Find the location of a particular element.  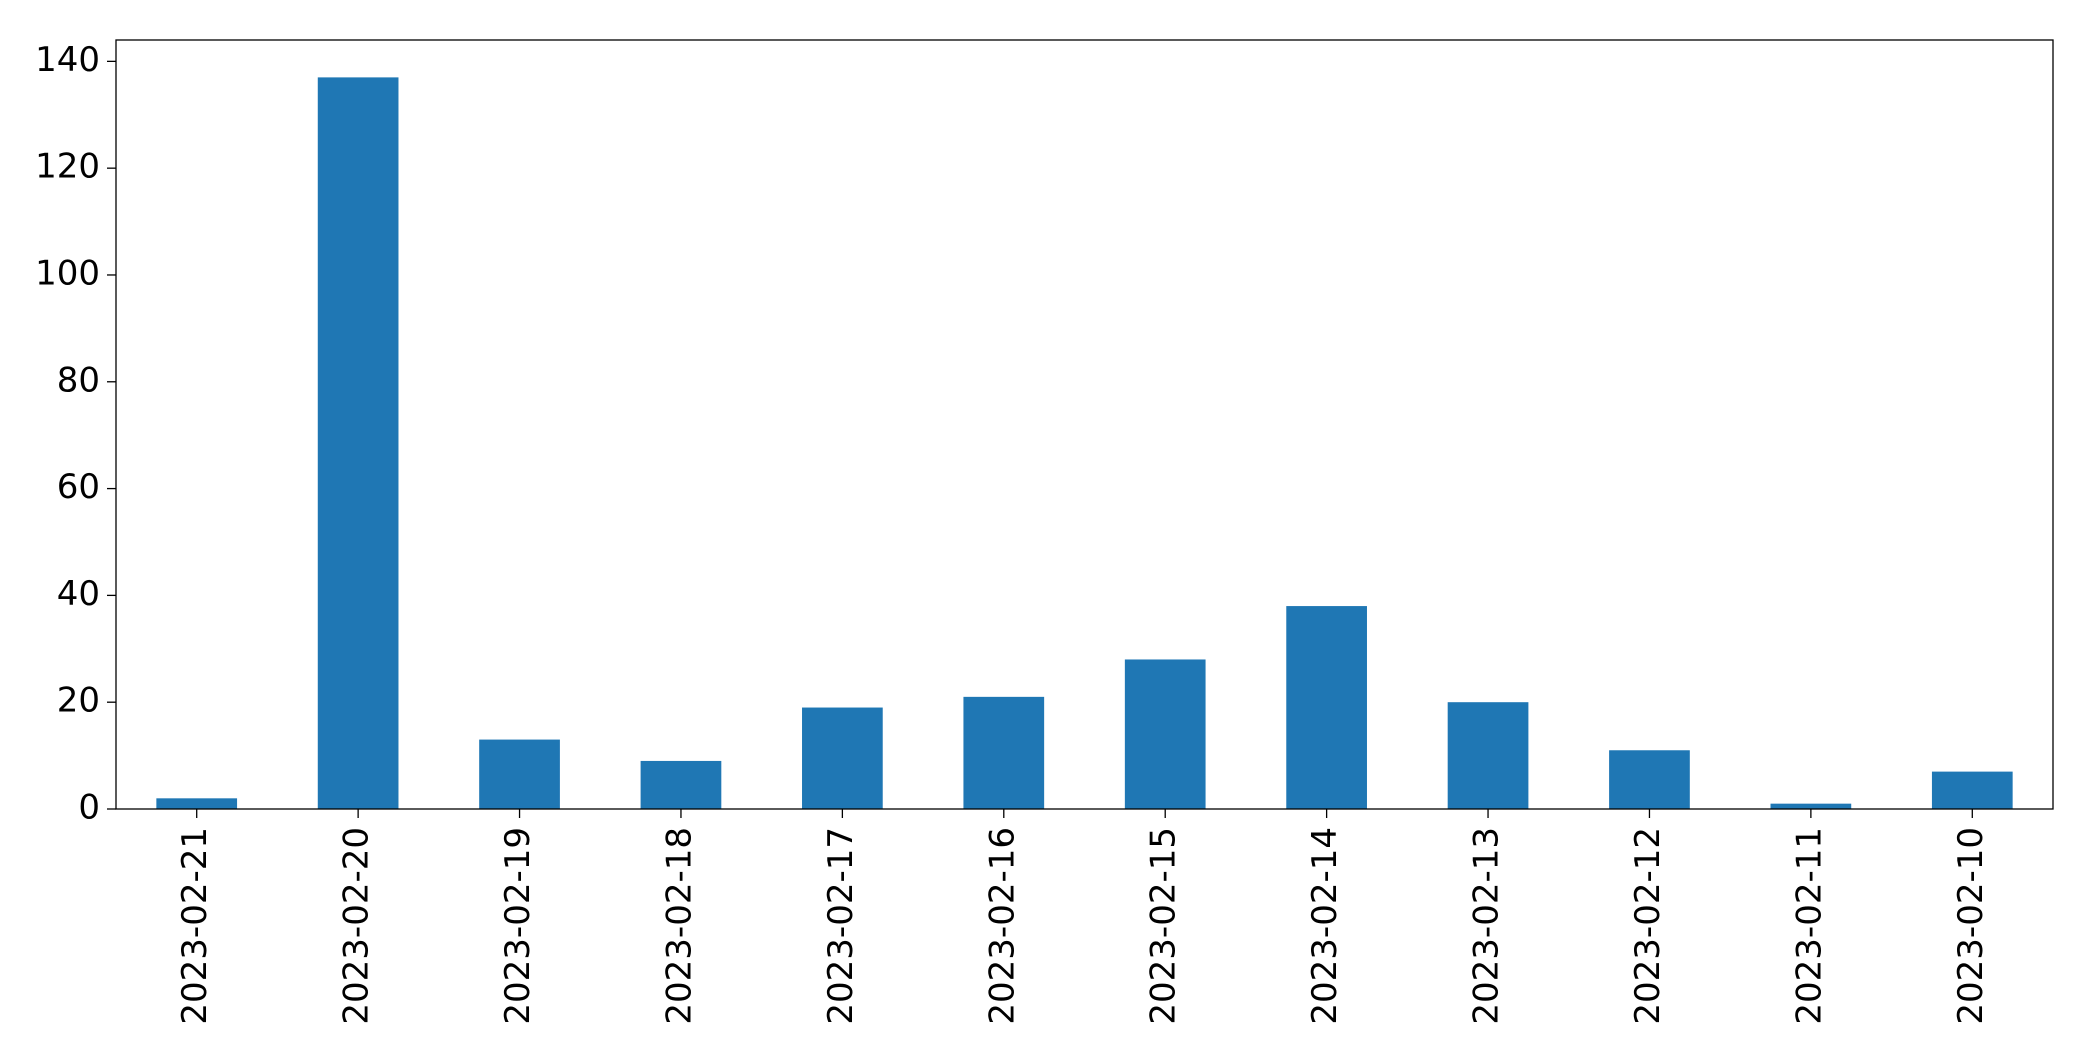

y-tick-label: 100 is located at coordinates (67, 273).